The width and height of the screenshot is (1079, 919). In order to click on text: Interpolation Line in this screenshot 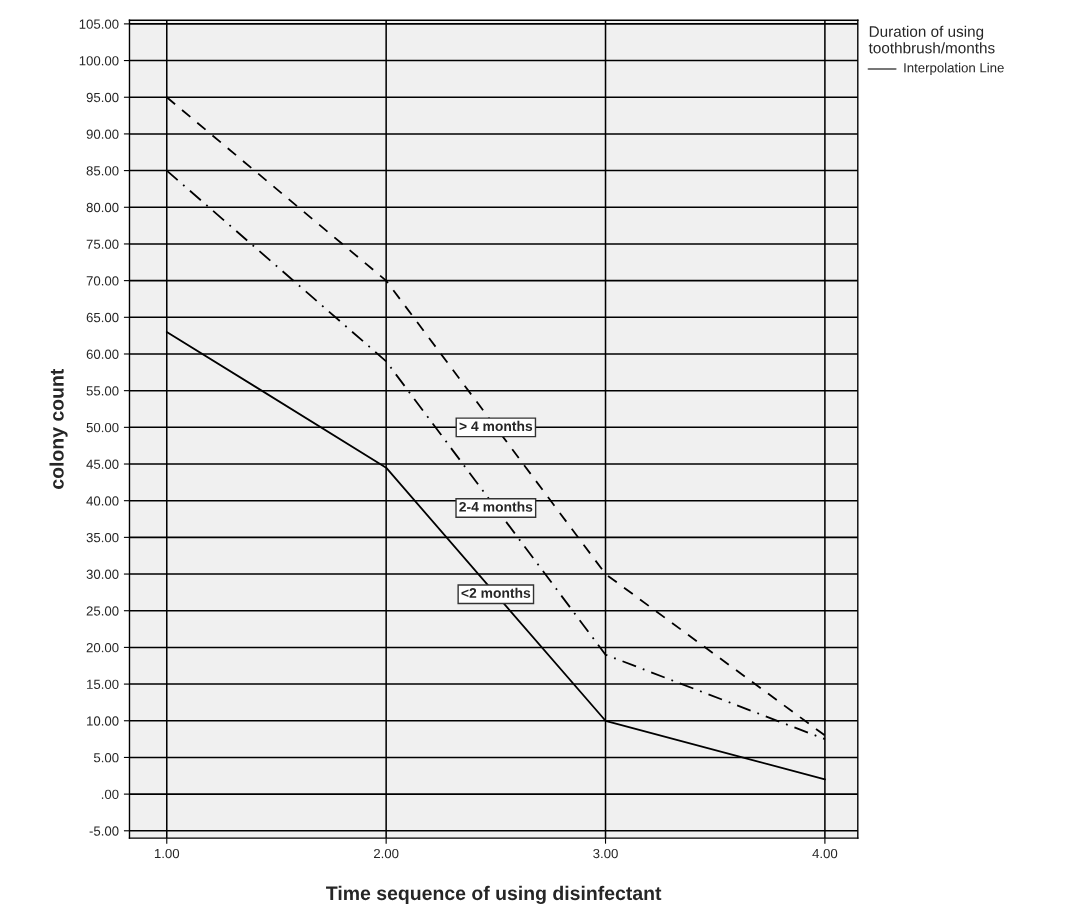, I will do `click(954, 69)`.